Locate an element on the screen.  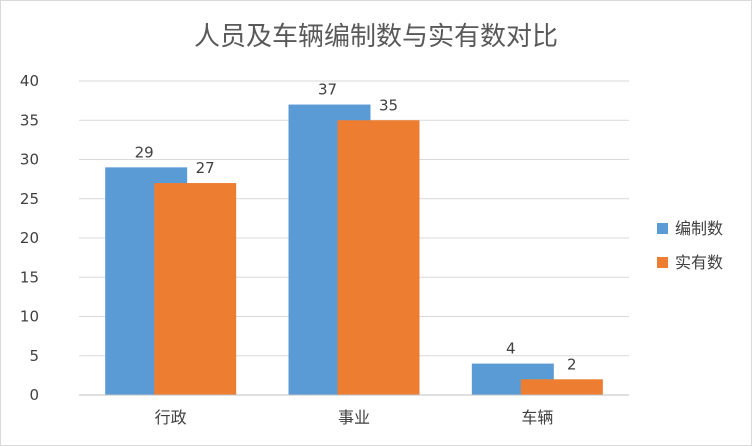
y-tick-label: 35 is located at coordinates (29, 120).